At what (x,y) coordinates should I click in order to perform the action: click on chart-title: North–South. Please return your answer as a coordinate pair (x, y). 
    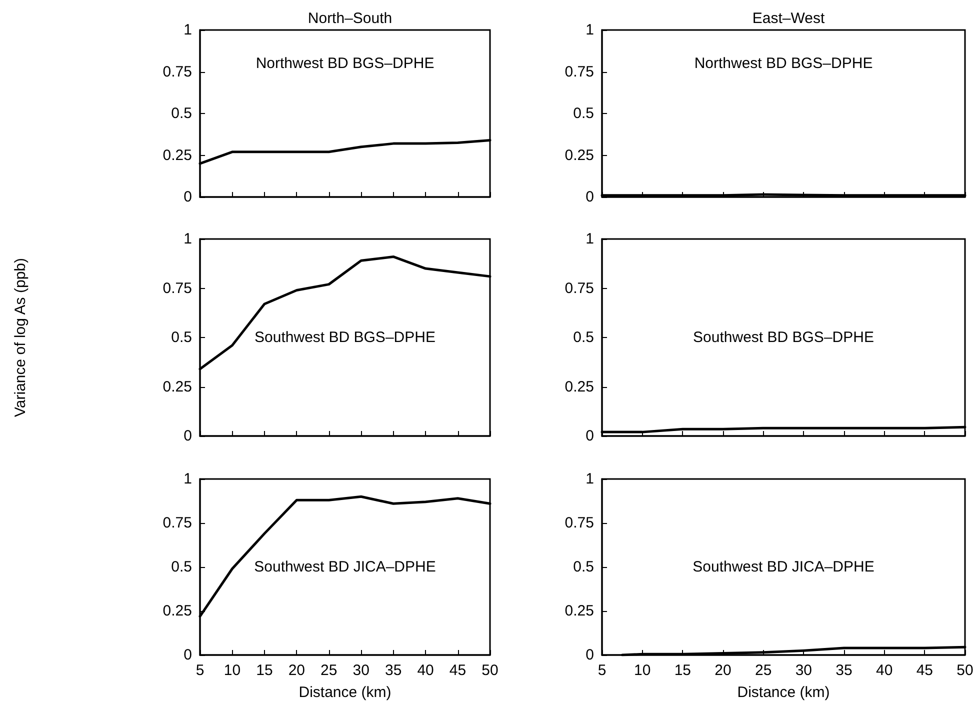
    Looking at the image, I should click on (350, 18).